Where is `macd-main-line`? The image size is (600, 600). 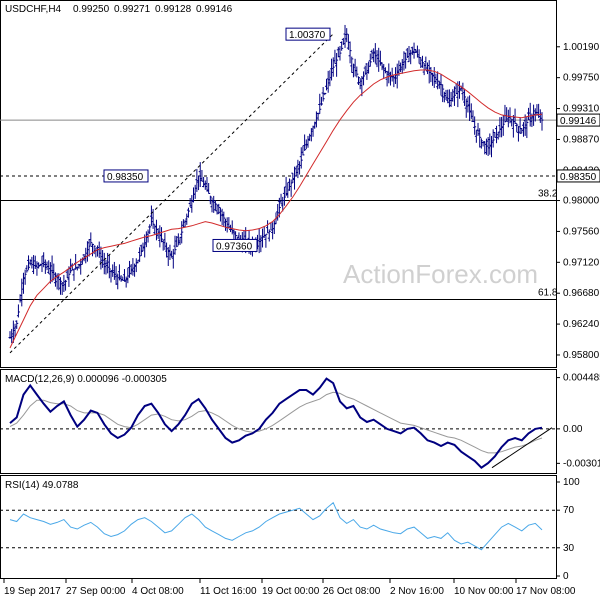 macd-main-line is located at coordinates (276, 423).